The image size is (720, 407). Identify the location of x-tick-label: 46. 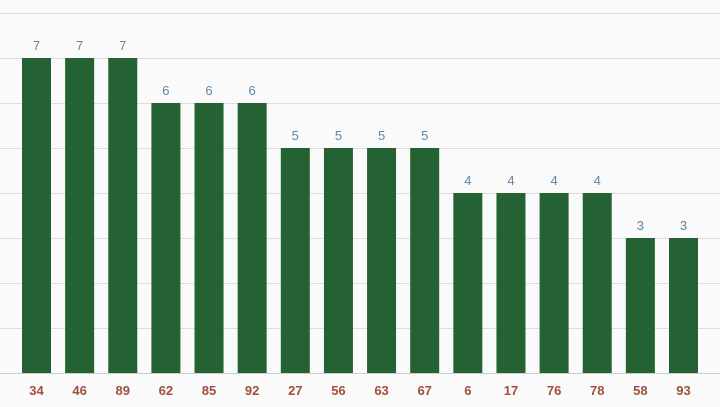
(79, 390).